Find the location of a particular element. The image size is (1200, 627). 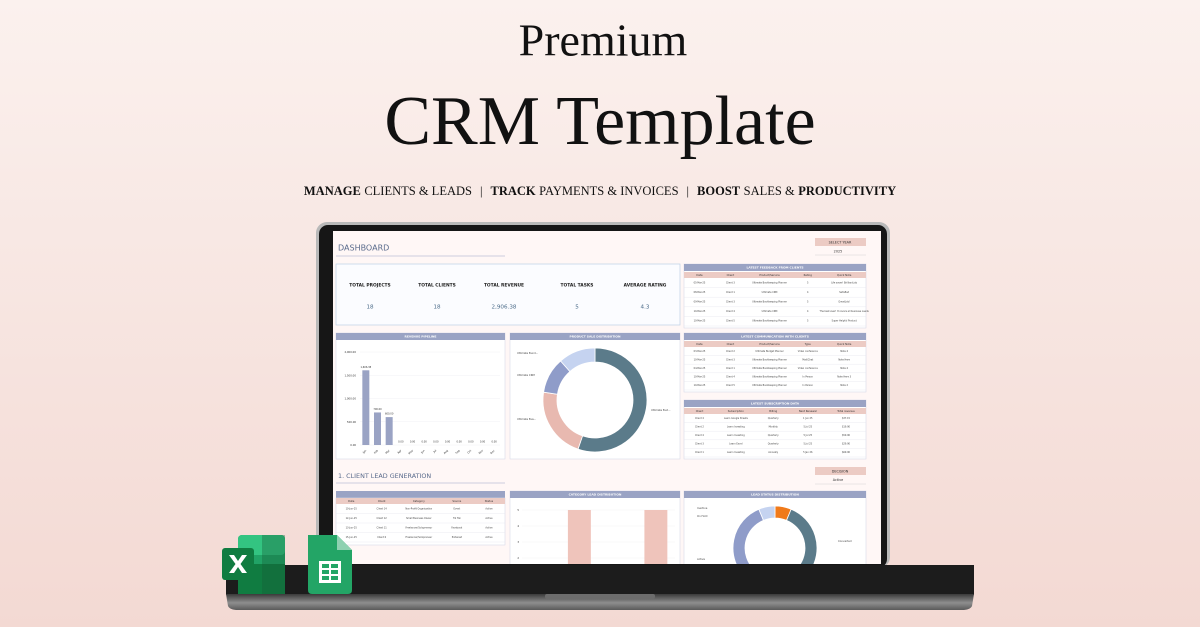

panel-title: CATEGORY LEAD DISTRIBUTION is located at coordinates (595, 495).